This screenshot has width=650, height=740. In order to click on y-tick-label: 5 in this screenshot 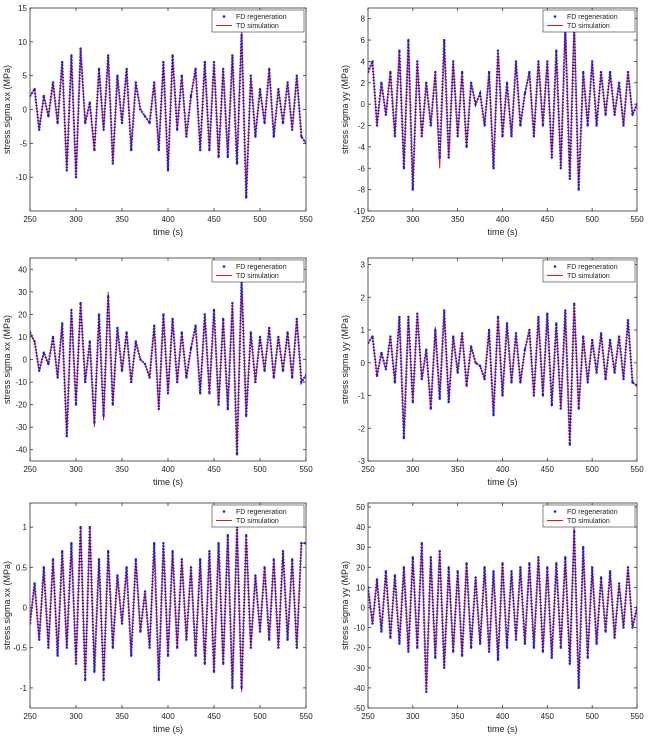, I will do `click(25, 76)`.